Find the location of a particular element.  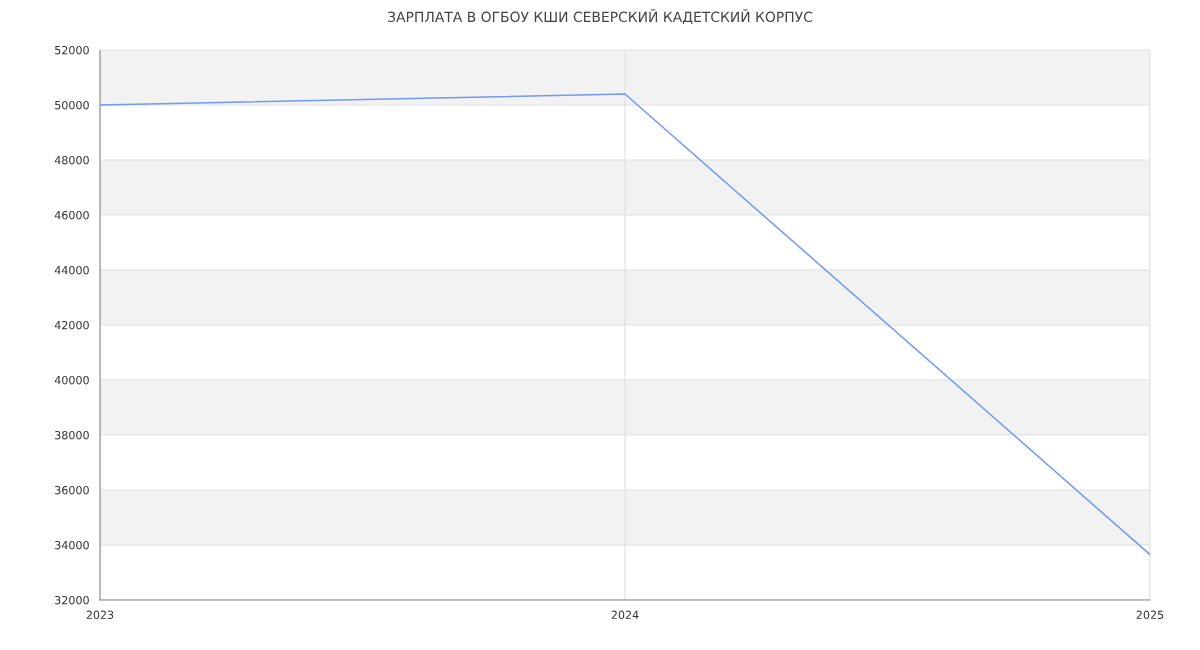

y-tick-label: 42000 is located at coordinates (71, 325).